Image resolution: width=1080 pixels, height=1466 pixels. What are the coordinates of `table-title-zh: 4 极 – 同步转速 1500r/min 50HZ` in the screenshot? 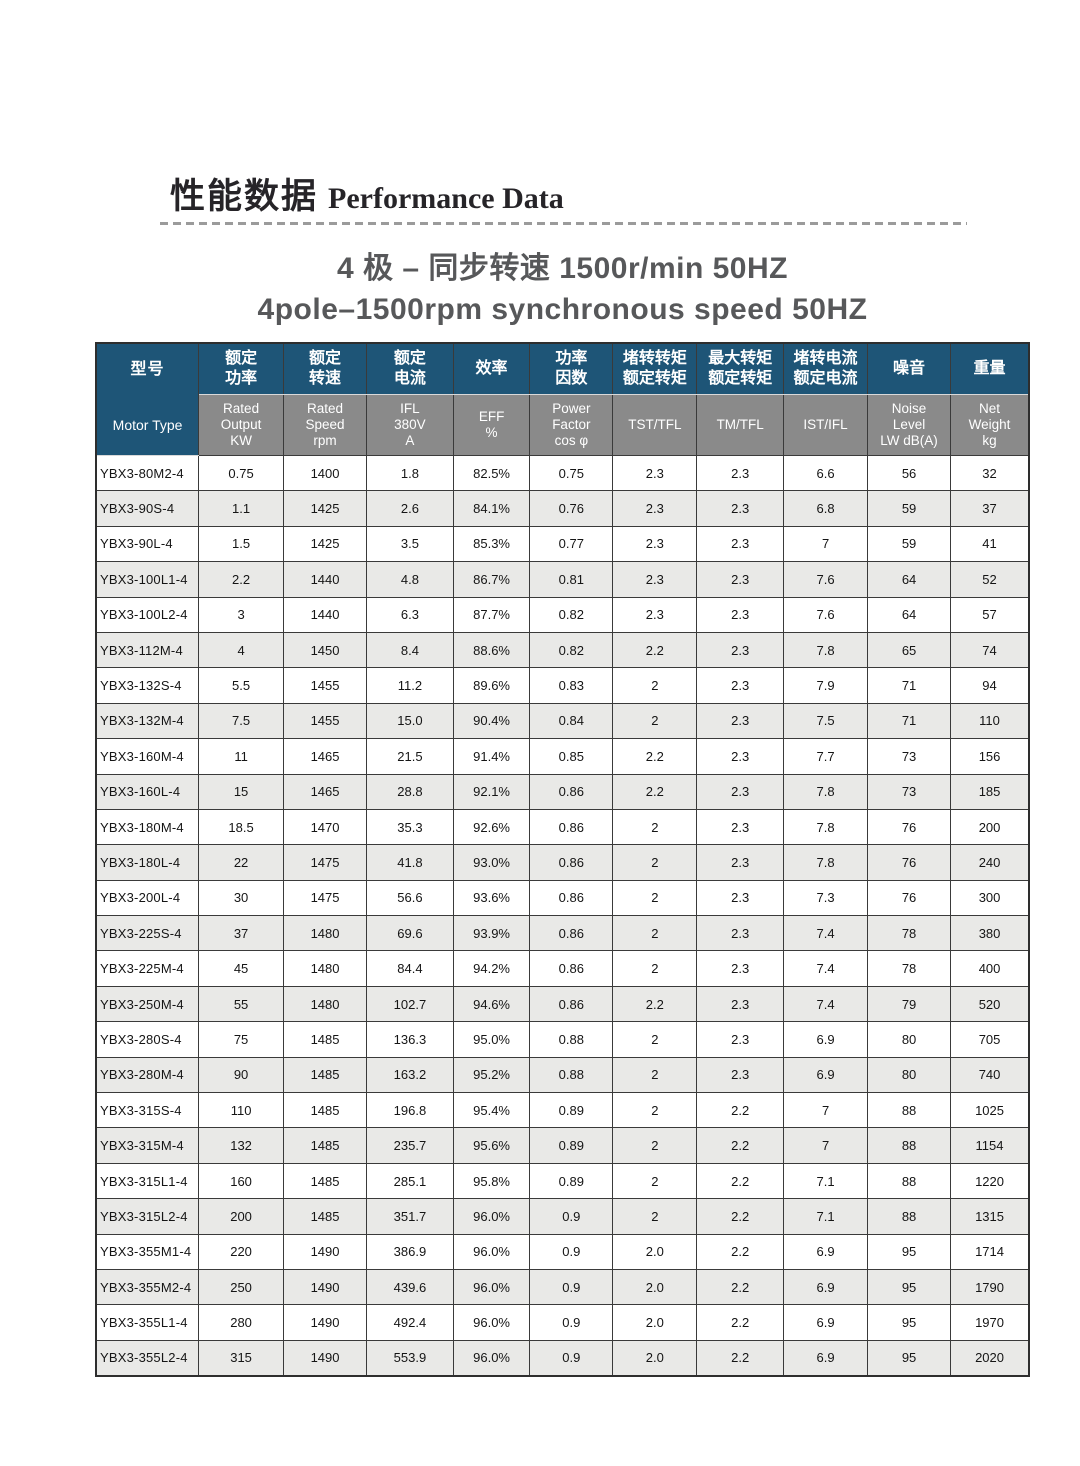 It's located at (562, 268).